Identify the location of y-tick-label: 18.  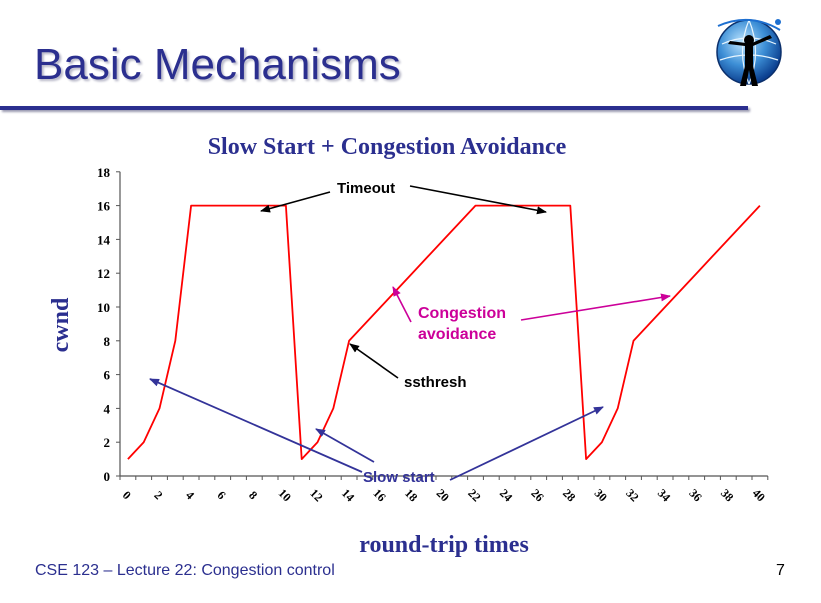
(104, 172).